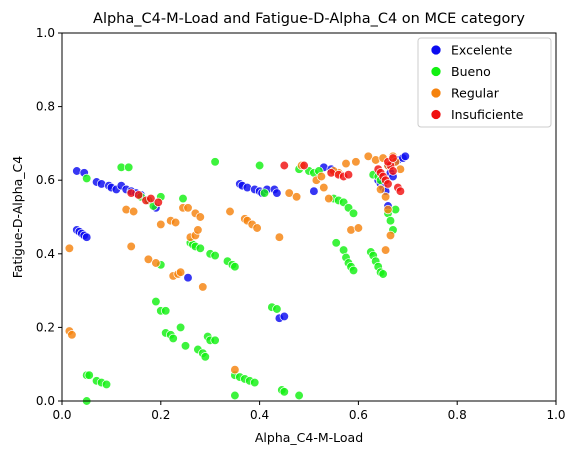 This screenshot has height=455, width=578. Describe the element at coordinates (482, 50) in the screenshot. I see `legend-label-excelente: Excelente` at that location.